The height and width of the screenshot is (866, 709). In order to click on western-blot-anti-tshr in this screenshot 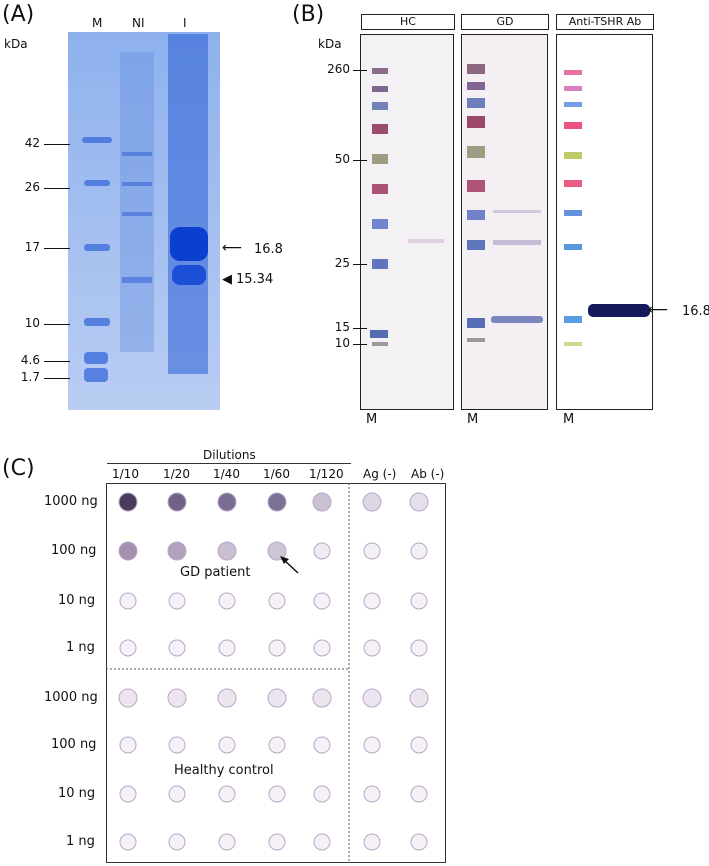, I will do `click(604, 222)`.